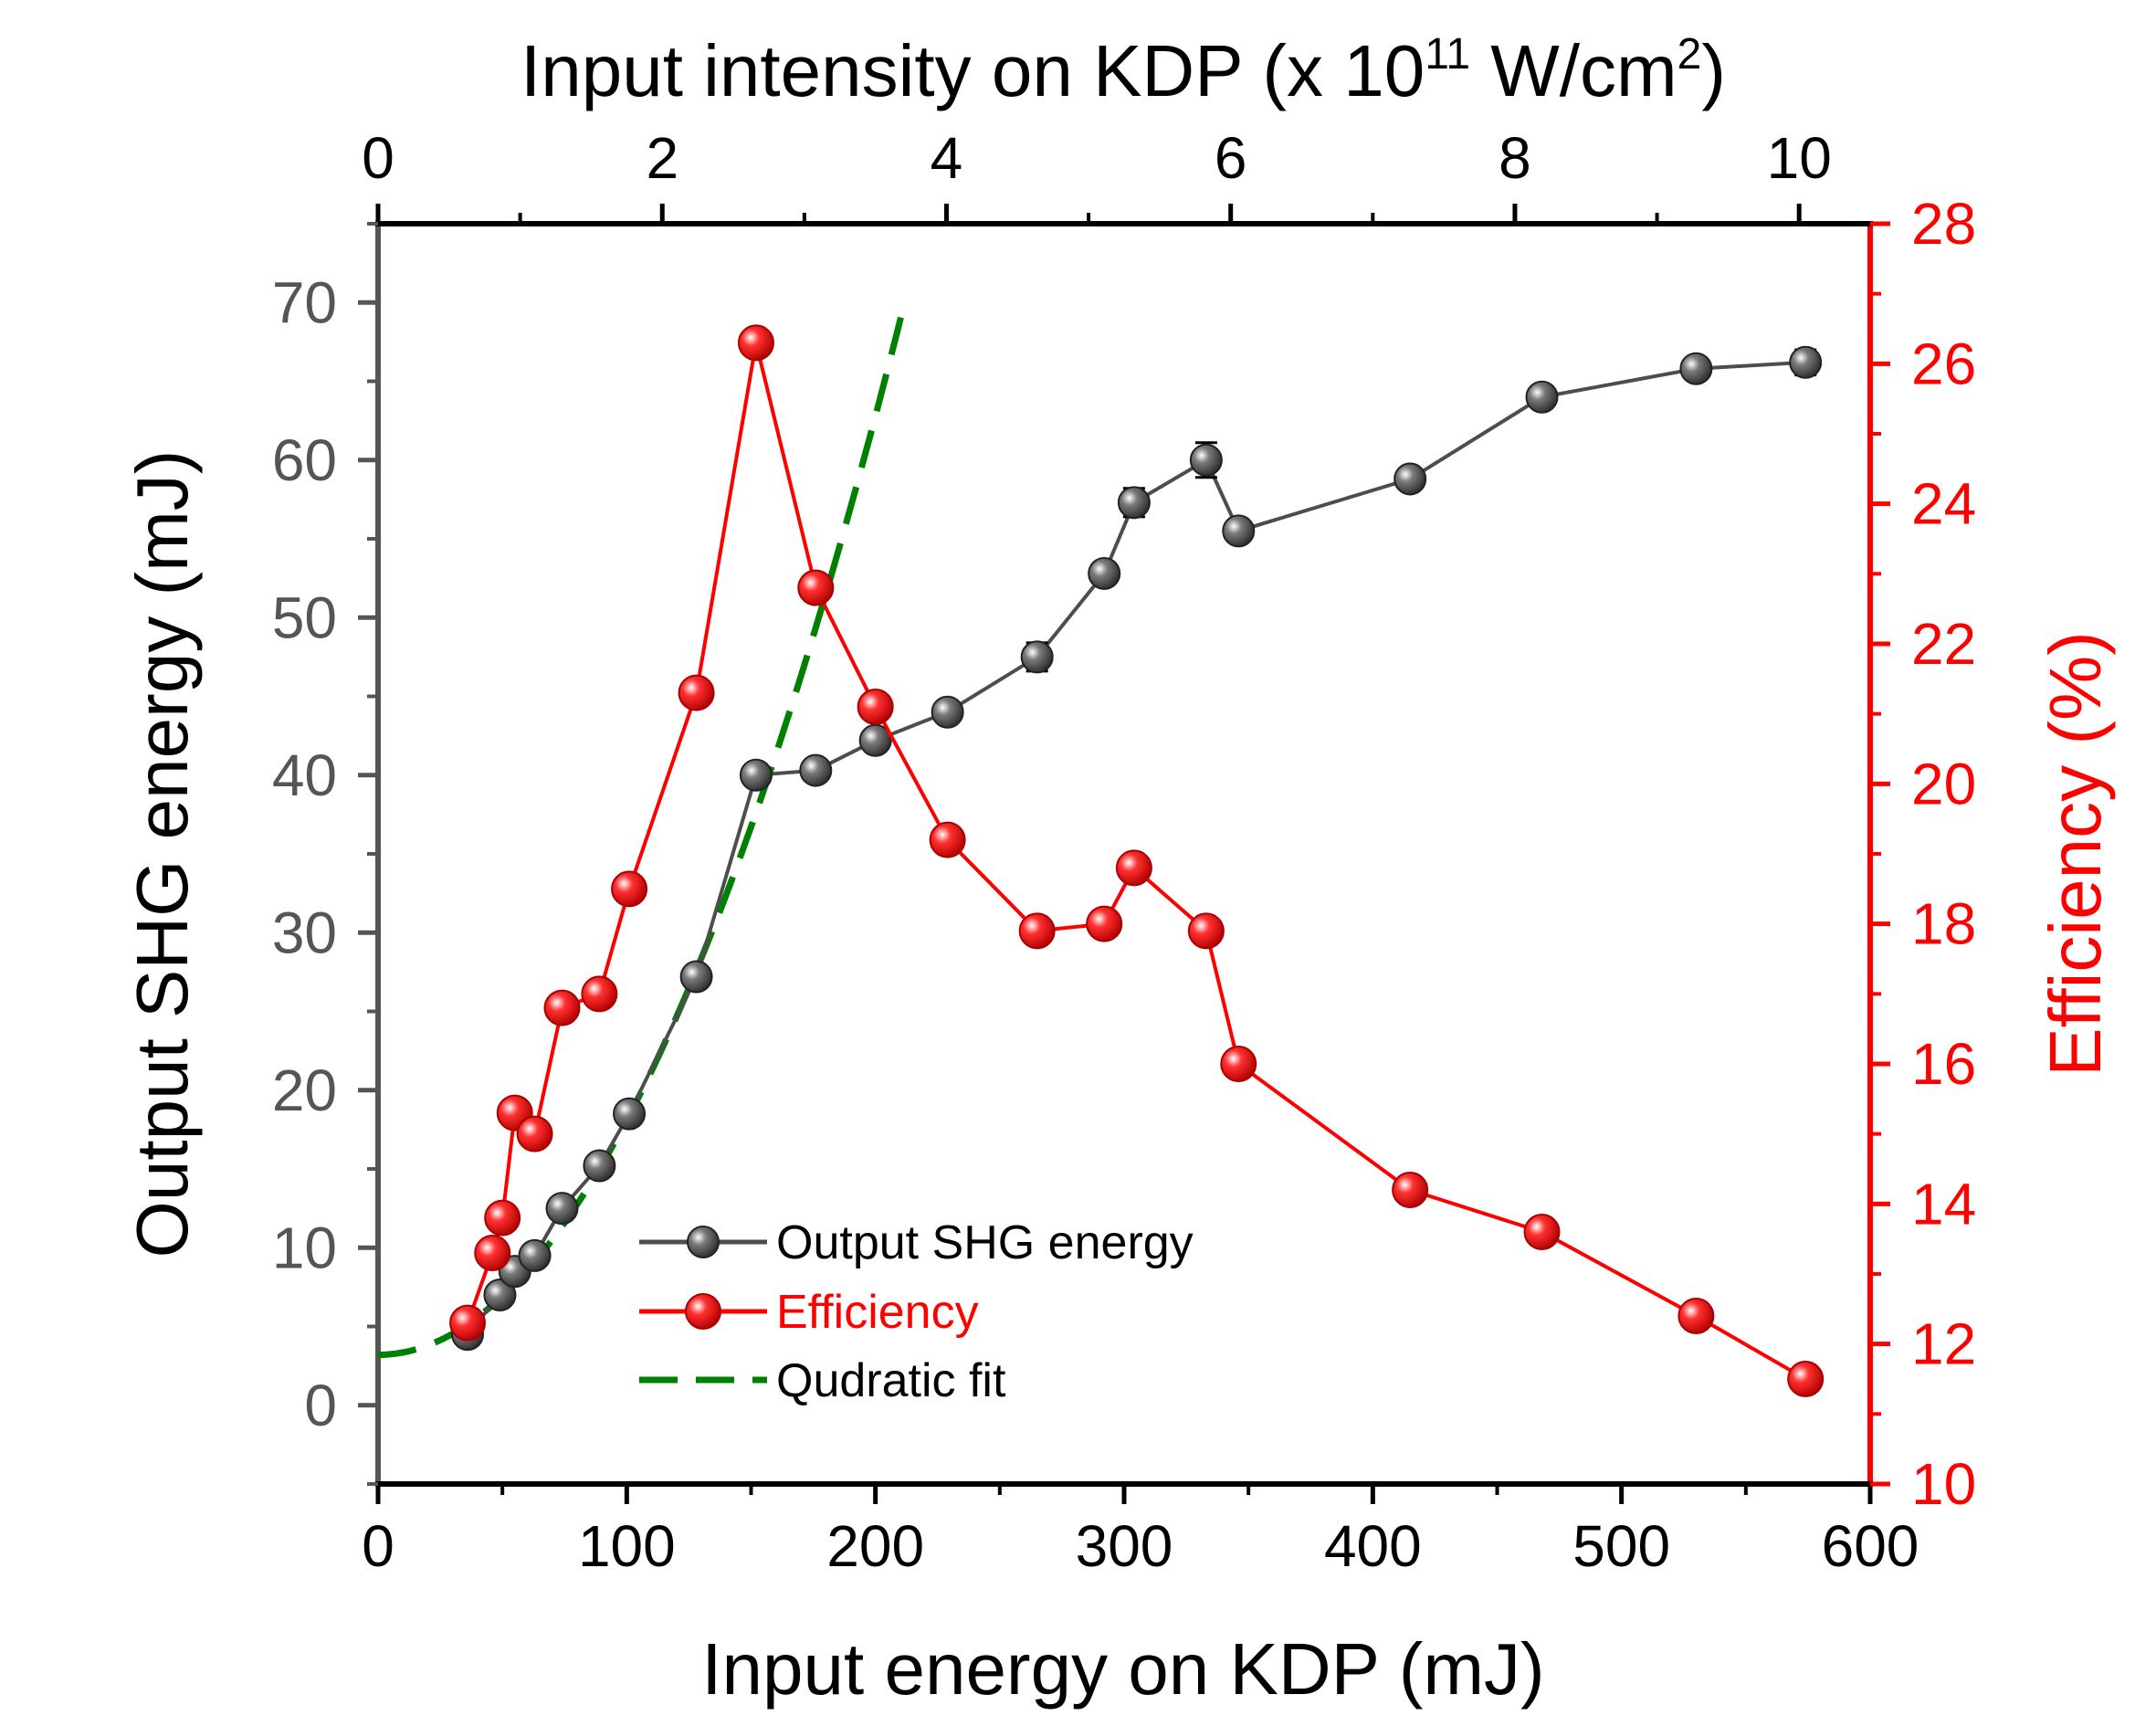 The image size is (2156, 1726). Describe the element at coordinates (304, 302) in the screenshot. I see `y-left-tick-label: 70` at that location.